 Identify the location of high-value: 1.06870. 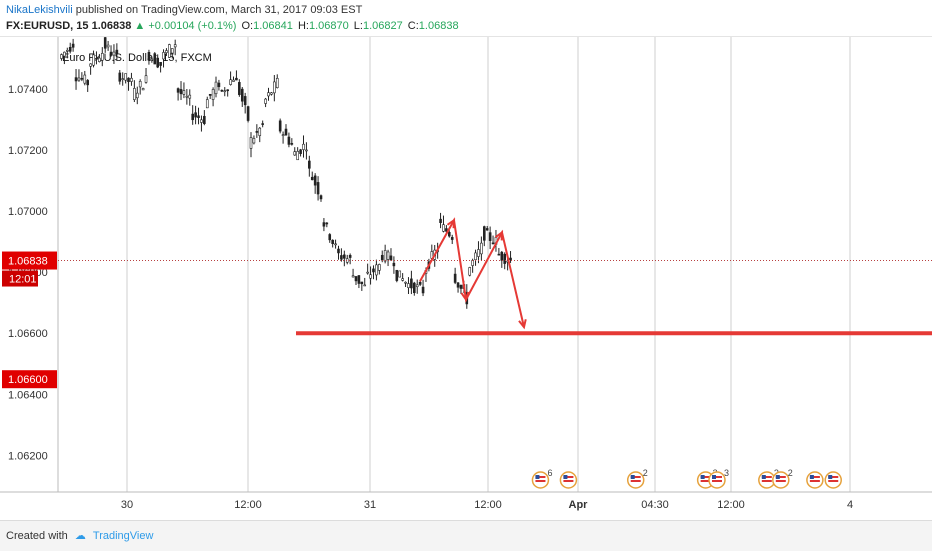
(328, 26).